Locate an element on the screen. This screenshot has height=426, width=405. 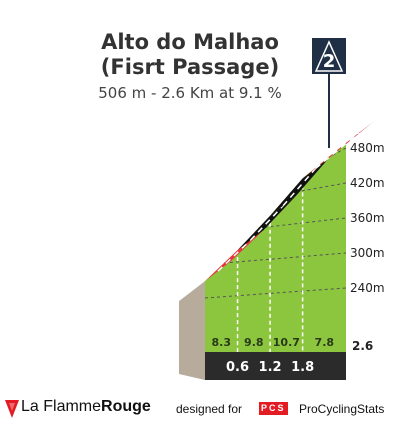
base-side is located at coordinates (192, 366).